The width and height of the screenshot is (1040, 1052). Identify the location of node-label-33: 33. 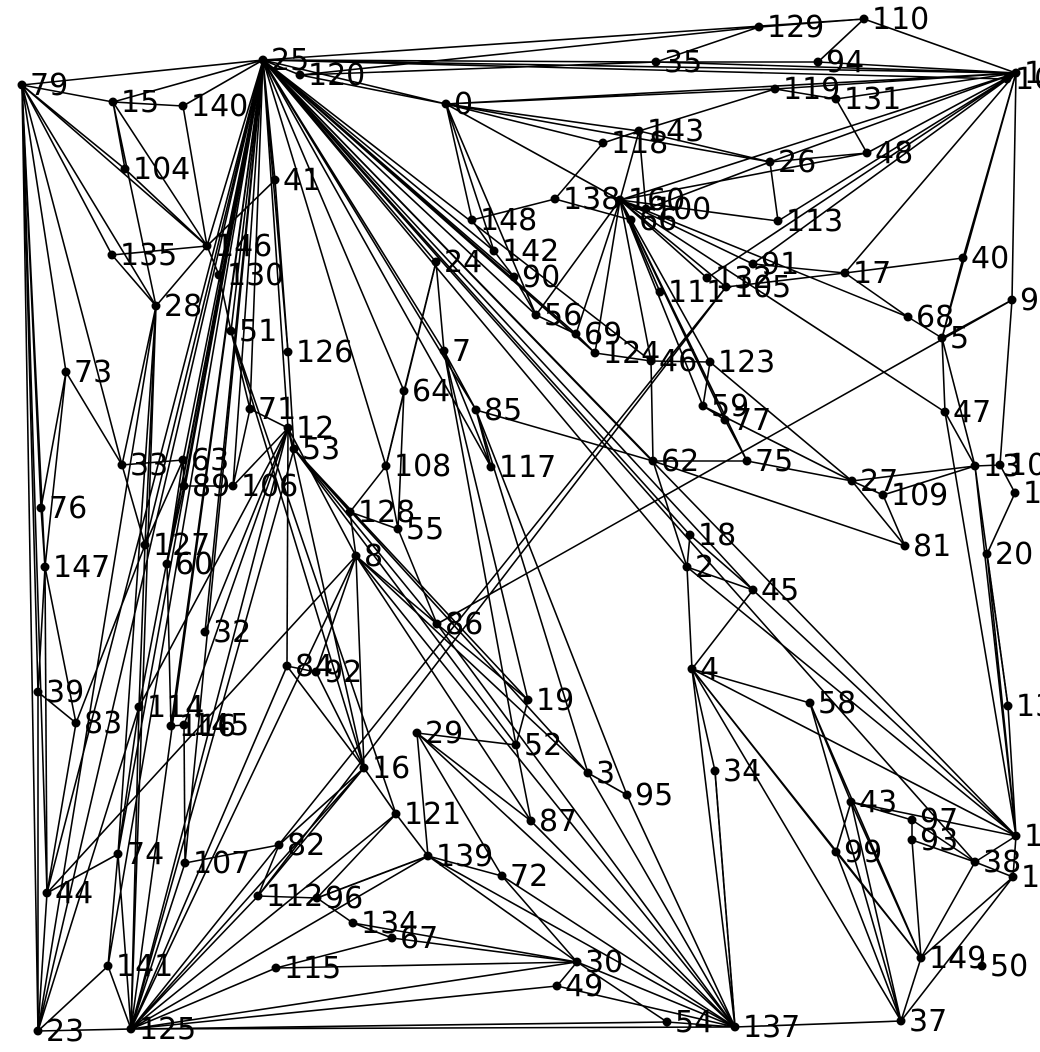
(149, 465).